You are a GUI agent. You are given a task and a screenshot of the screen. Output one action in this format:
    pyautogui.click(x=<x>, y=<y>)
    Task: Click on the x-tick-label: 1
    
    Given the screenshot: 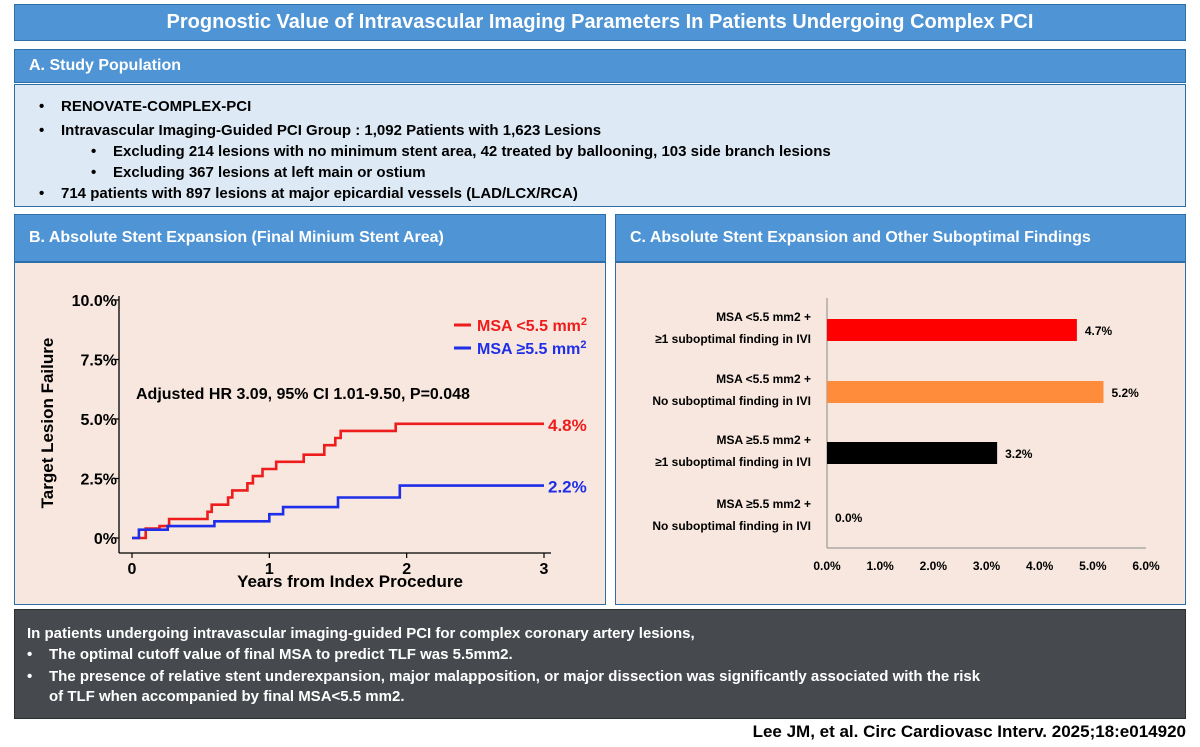 What is the action you would take?
    pyautogui.click(x=269, y=569)
    